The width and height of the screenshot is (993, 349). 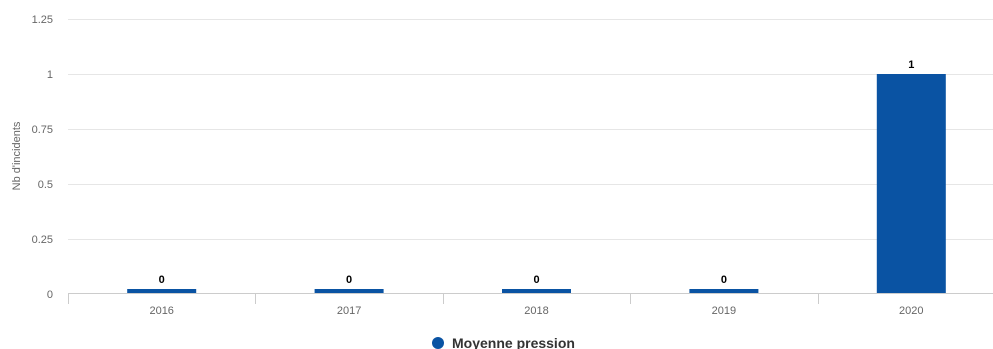 What do you see at coordinates (17, 155) in the screenshot?
I see `y-axis-title: Nb d'incidents` at bounding box center [17, 155].